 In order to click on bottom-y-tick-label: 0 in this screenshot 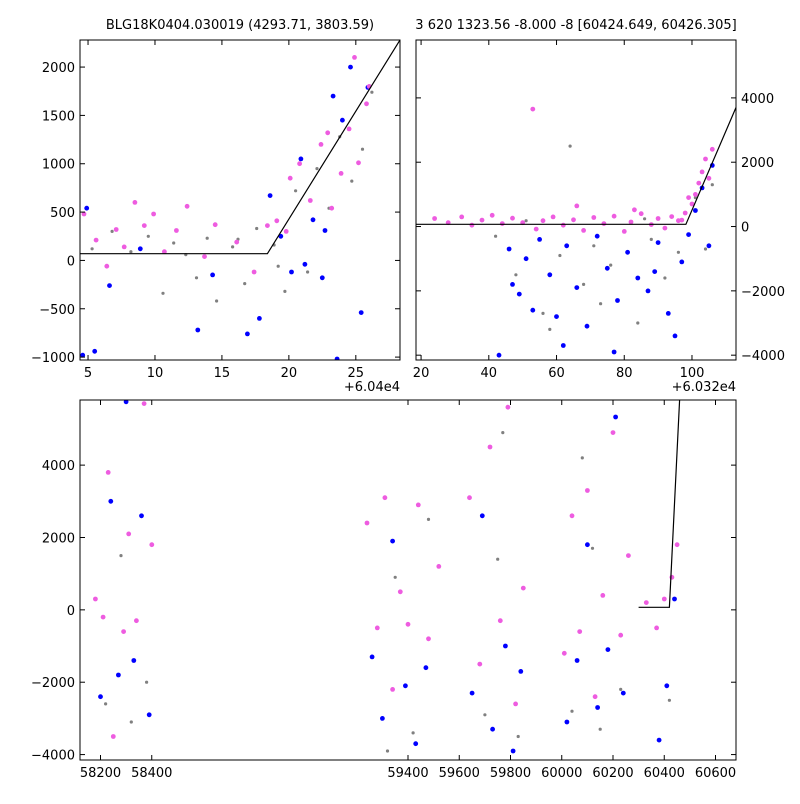, I will do `click(71, 611)`.